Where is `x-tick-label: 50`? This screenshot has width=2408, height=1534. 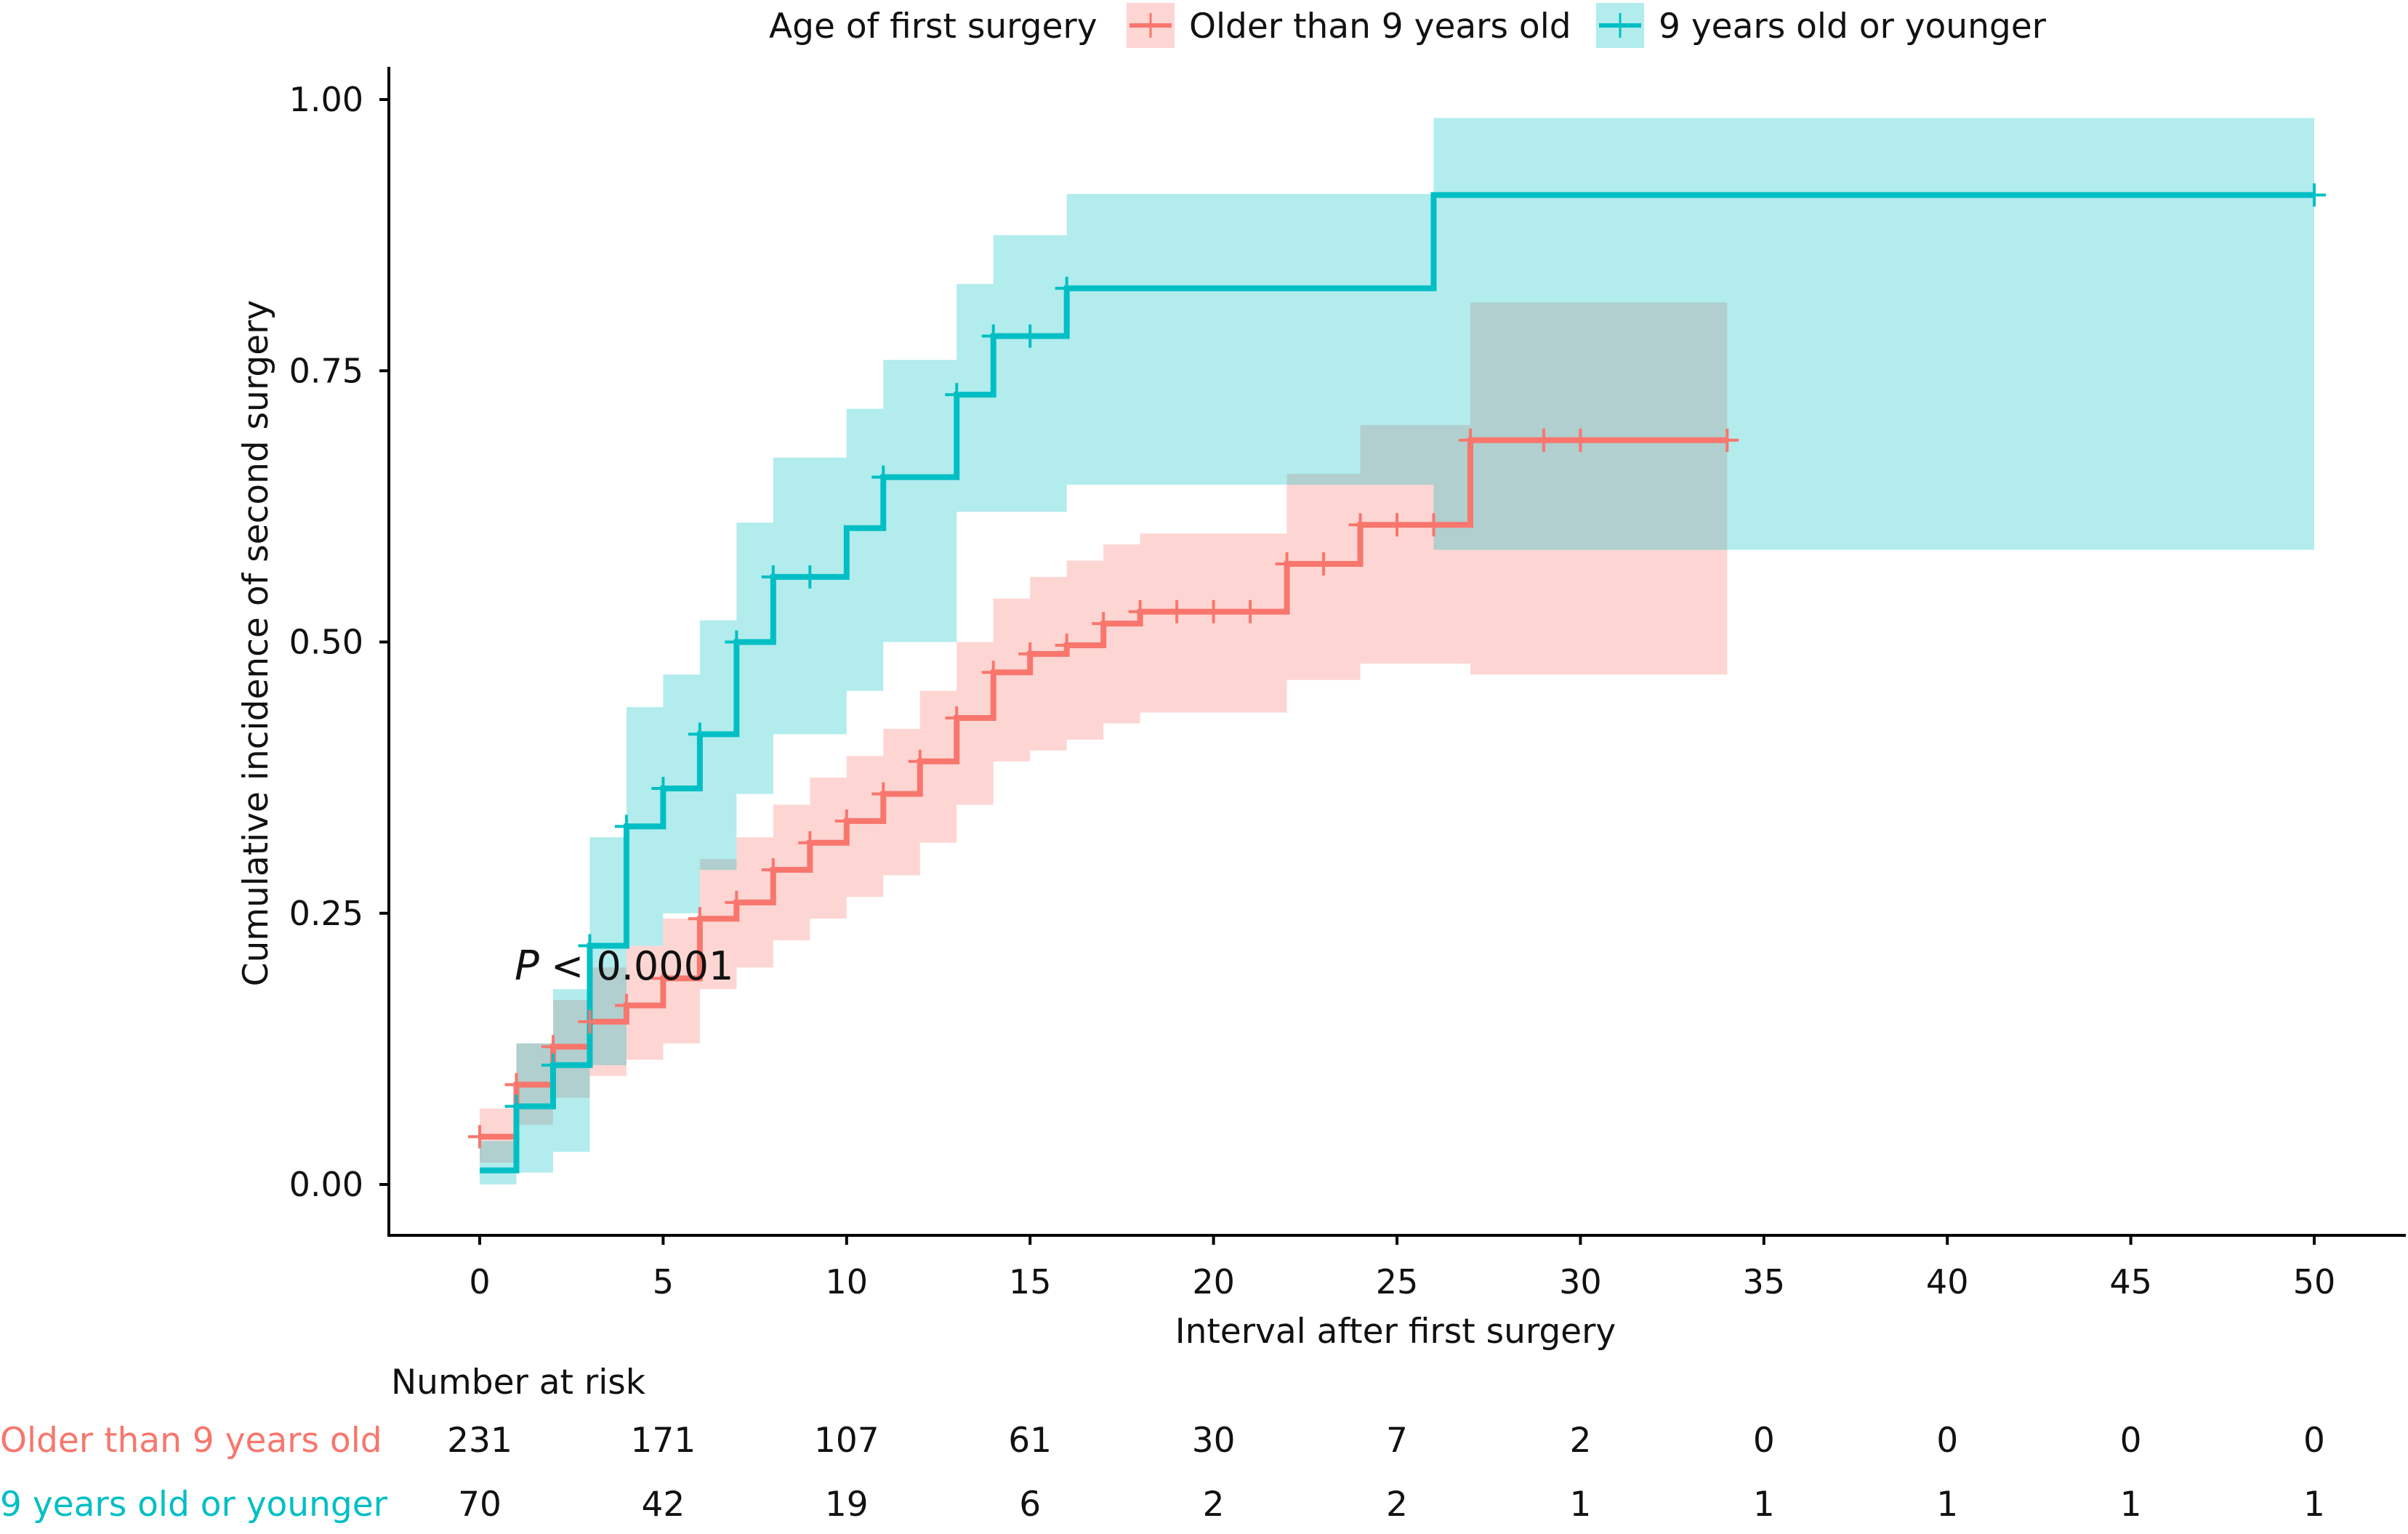
x-tick-label: 50 is located at coordinates (2315, 1281).